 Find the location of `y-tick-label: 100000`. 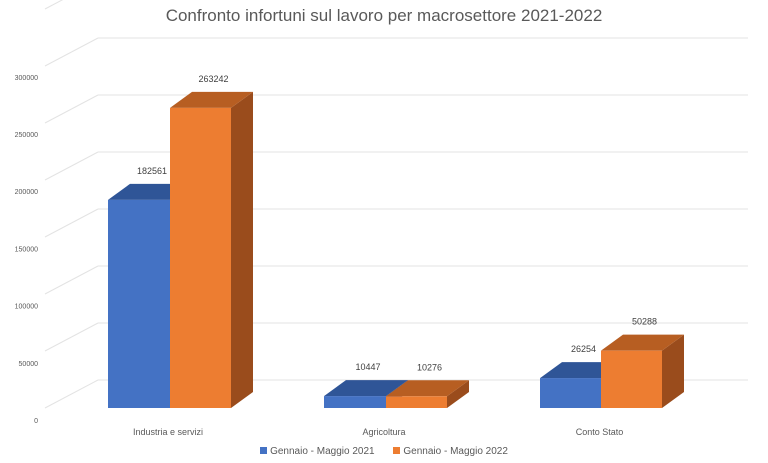

y-tick-label: 100000 is located at coordinates (26, 307).